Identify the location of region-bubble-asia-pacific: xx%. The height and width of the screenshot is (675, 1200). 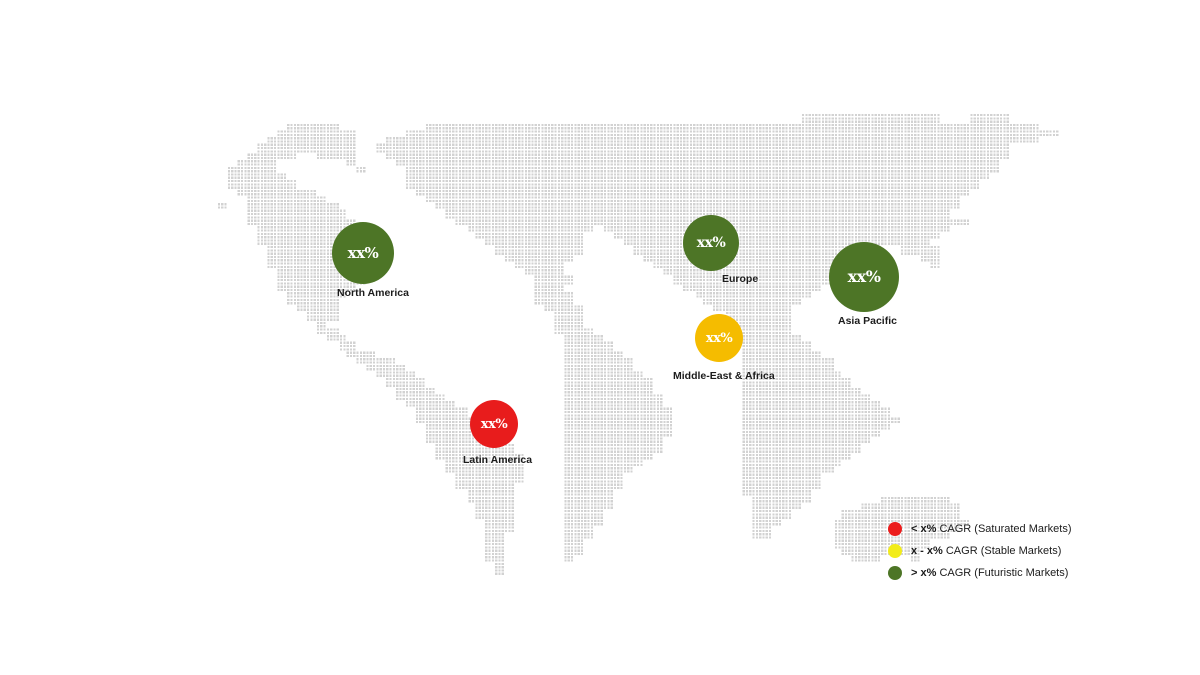
(864, 277).